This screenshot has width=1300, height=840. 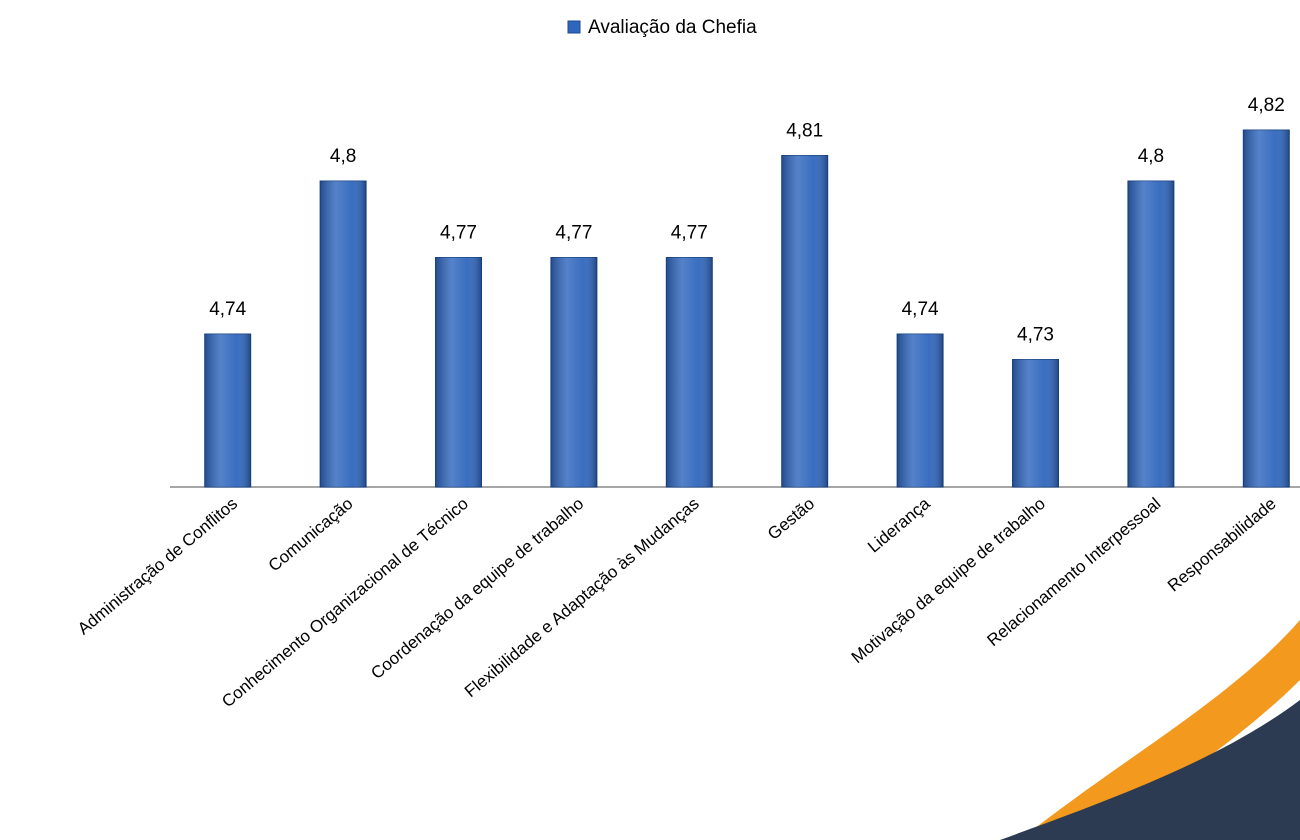 What do you see at coordinates (899, 525) in the screenshot?
I see `x-tick-label: Liderança` at bounding box center [899, 525].